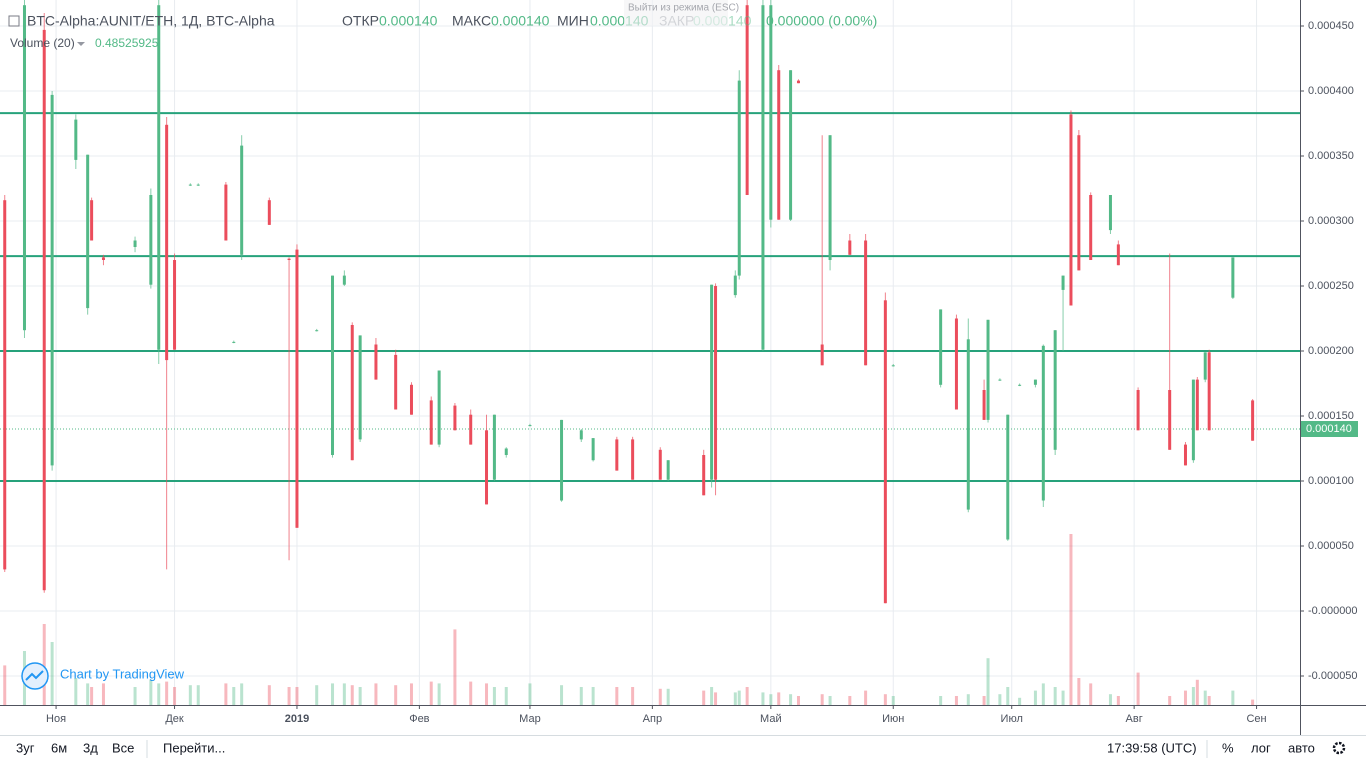 This screenshot has width=1366, height=768. I want to click on tooltip-box, so click(676, 13).